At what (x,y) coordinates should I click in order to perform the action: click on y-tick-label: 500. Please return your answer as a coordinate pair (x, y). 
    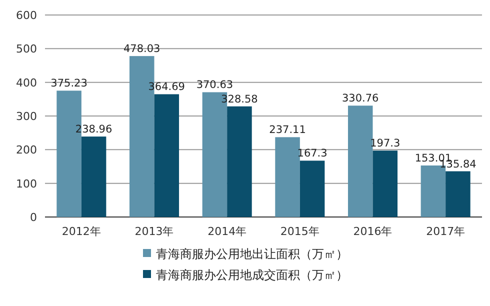
    Looking at the image, I should click on (26, 49).